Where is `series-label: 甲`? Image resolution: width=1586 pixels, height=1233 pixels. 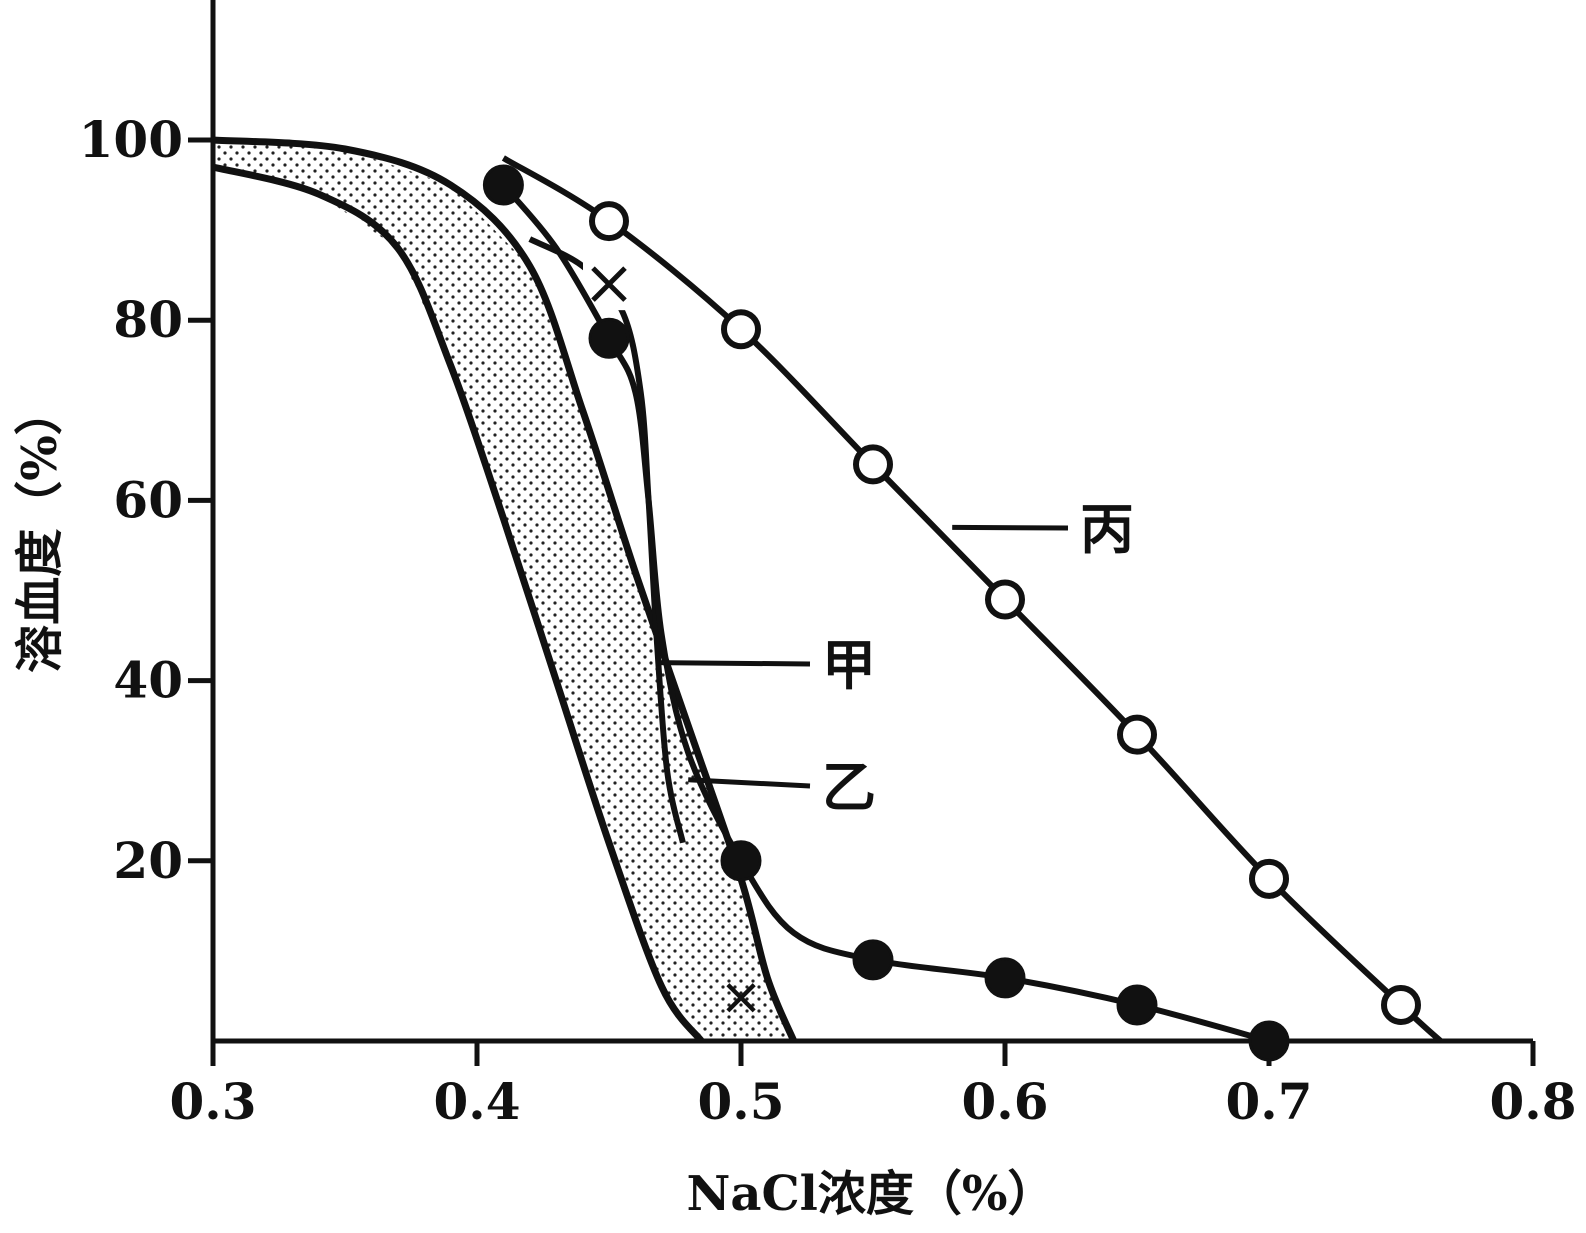 series-label: 甲 is located at coordinates (849, 665).